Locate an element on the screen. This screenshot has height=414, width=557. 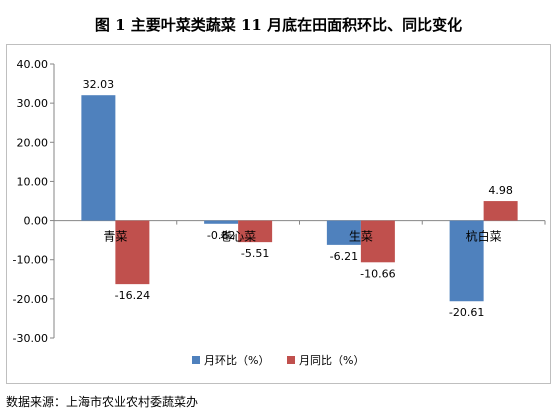
data-label: -5.51 is located at coordinates (255, 253).